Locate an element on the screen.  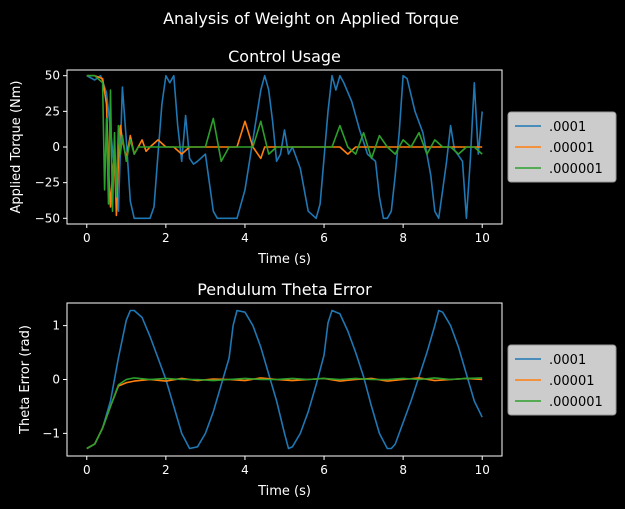
figure-suptitle: Analysis of Weight on Applied Torque is located at coordinates (311, 18).